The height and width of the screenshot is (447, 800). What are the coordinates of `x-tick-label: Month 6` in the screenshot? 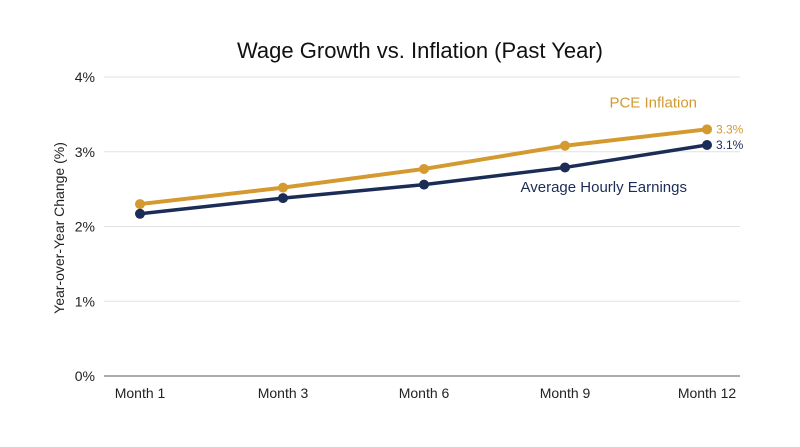 It's located at (424, 393).